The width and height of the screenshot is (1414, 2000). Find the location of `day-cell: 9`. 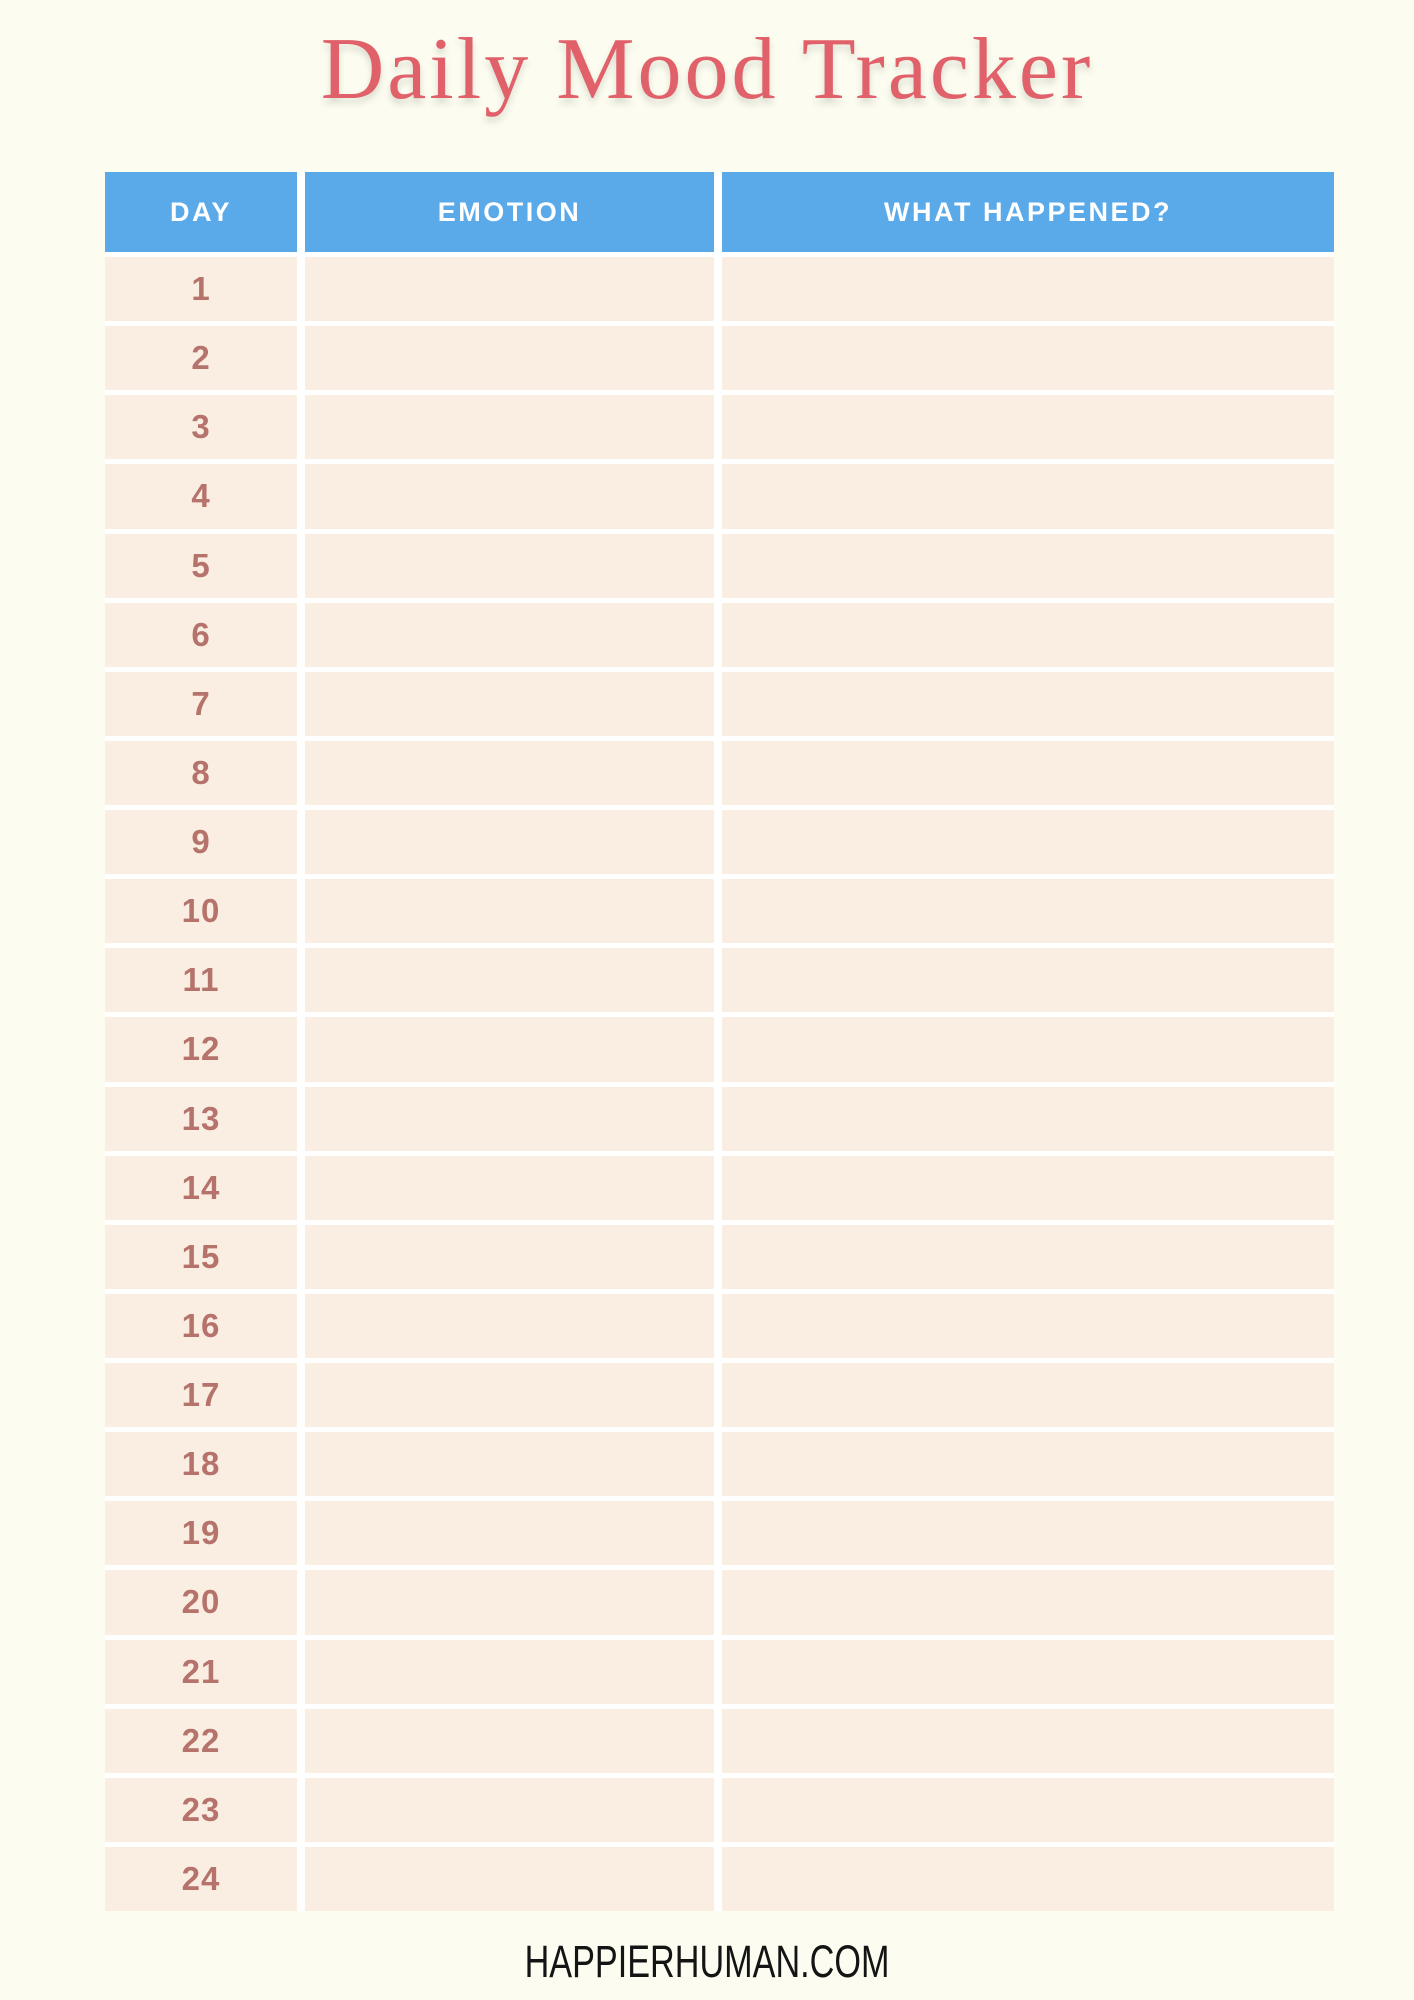

day-cell: 9 is located at coordinates (201, 842).